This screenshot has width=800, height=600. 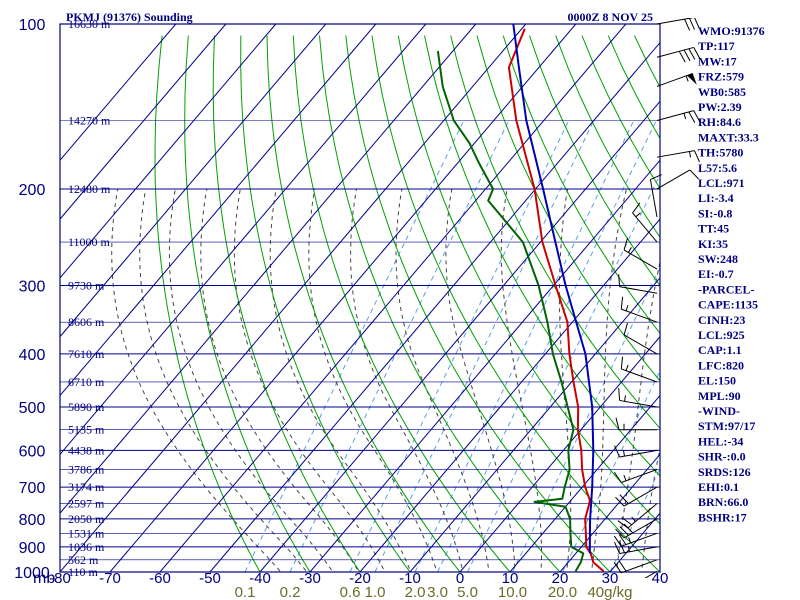 I want to click on mixing-ratio-label: 0.2, so click(x=290, y=592).